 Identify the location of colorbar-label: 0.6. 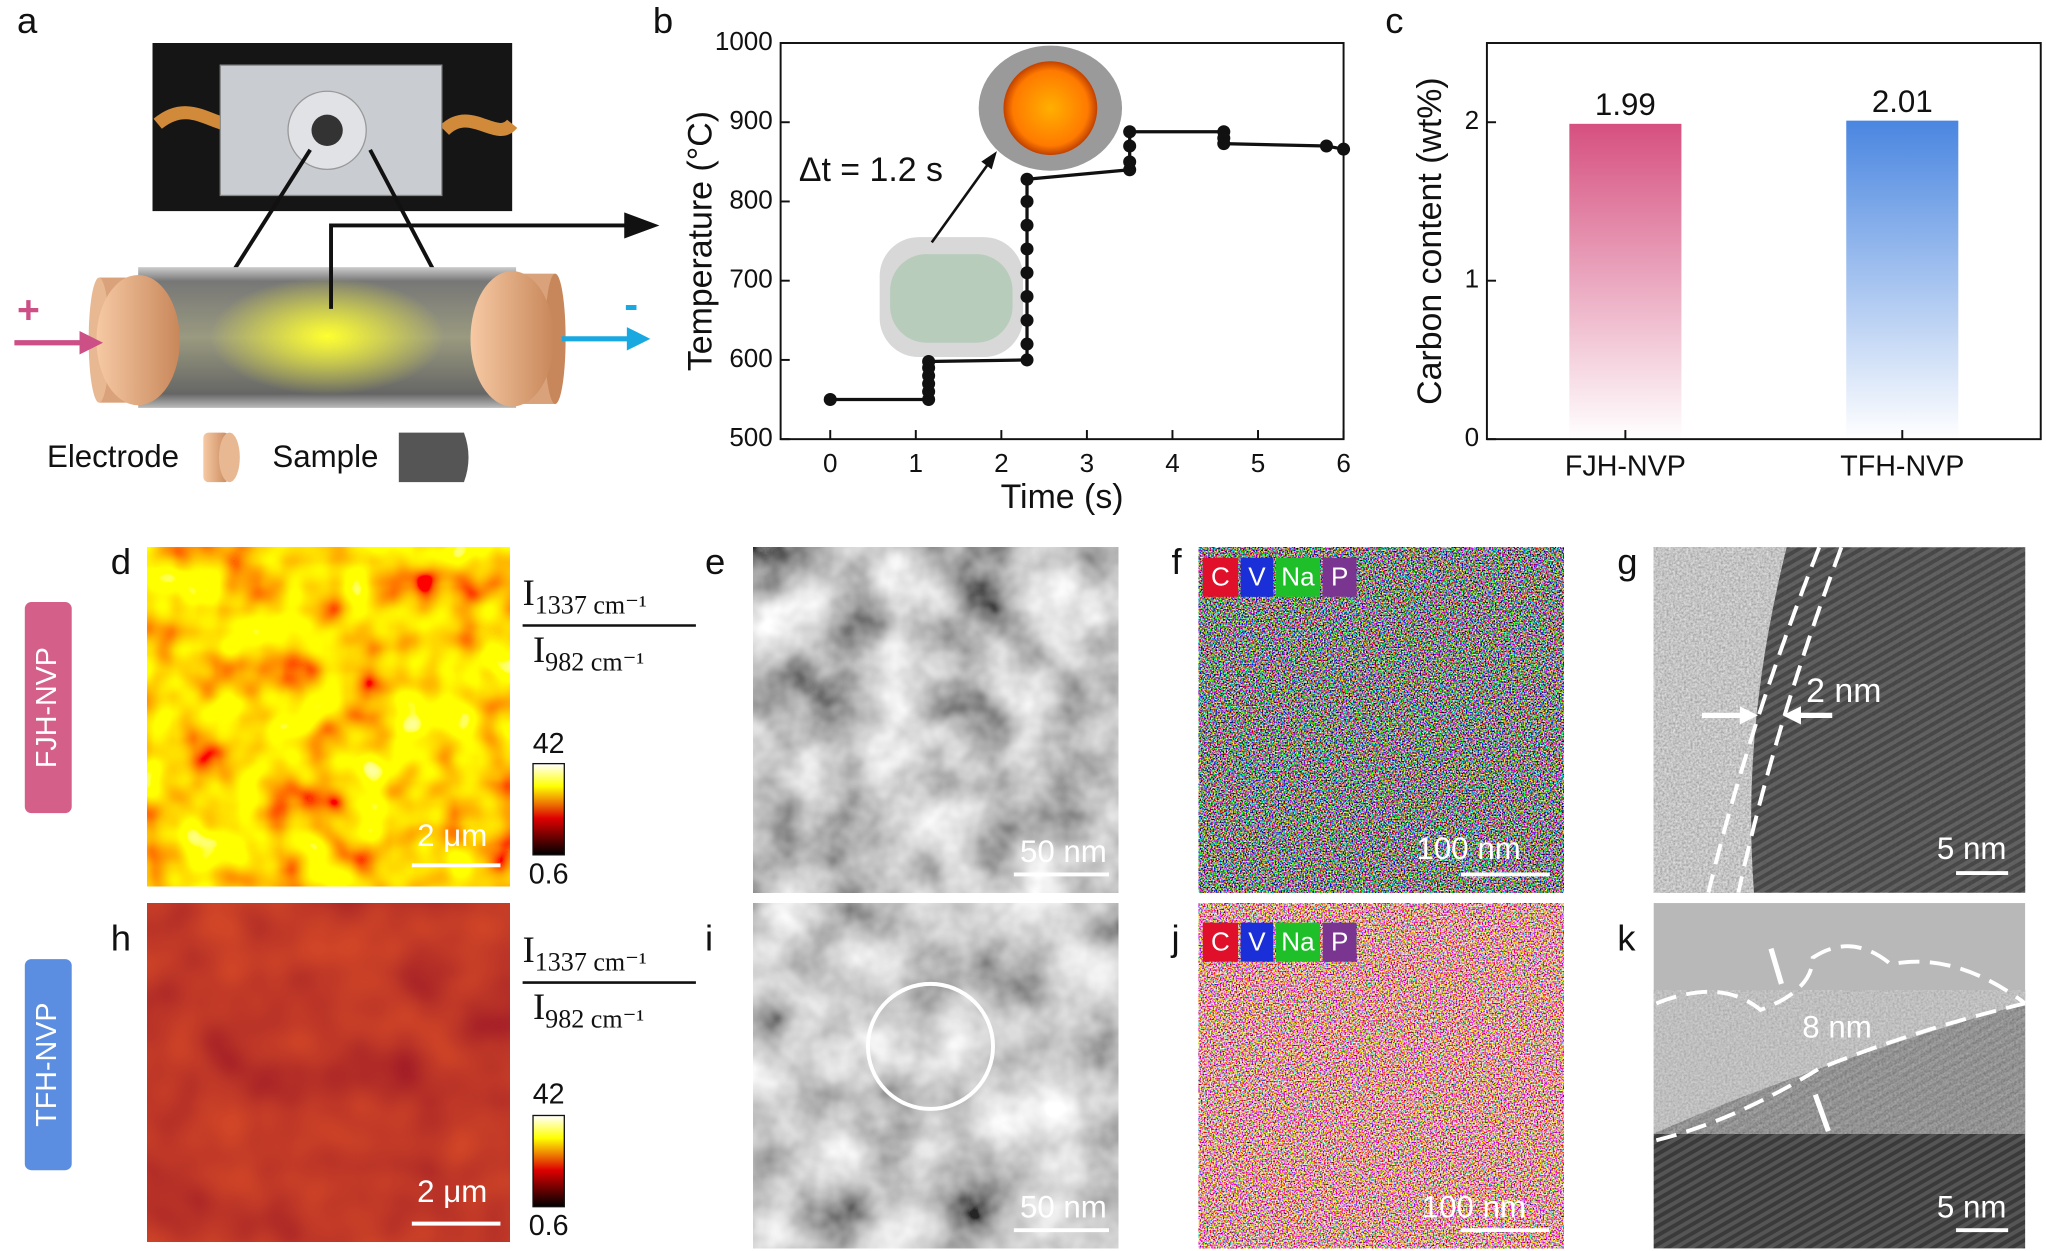
(549, 874).